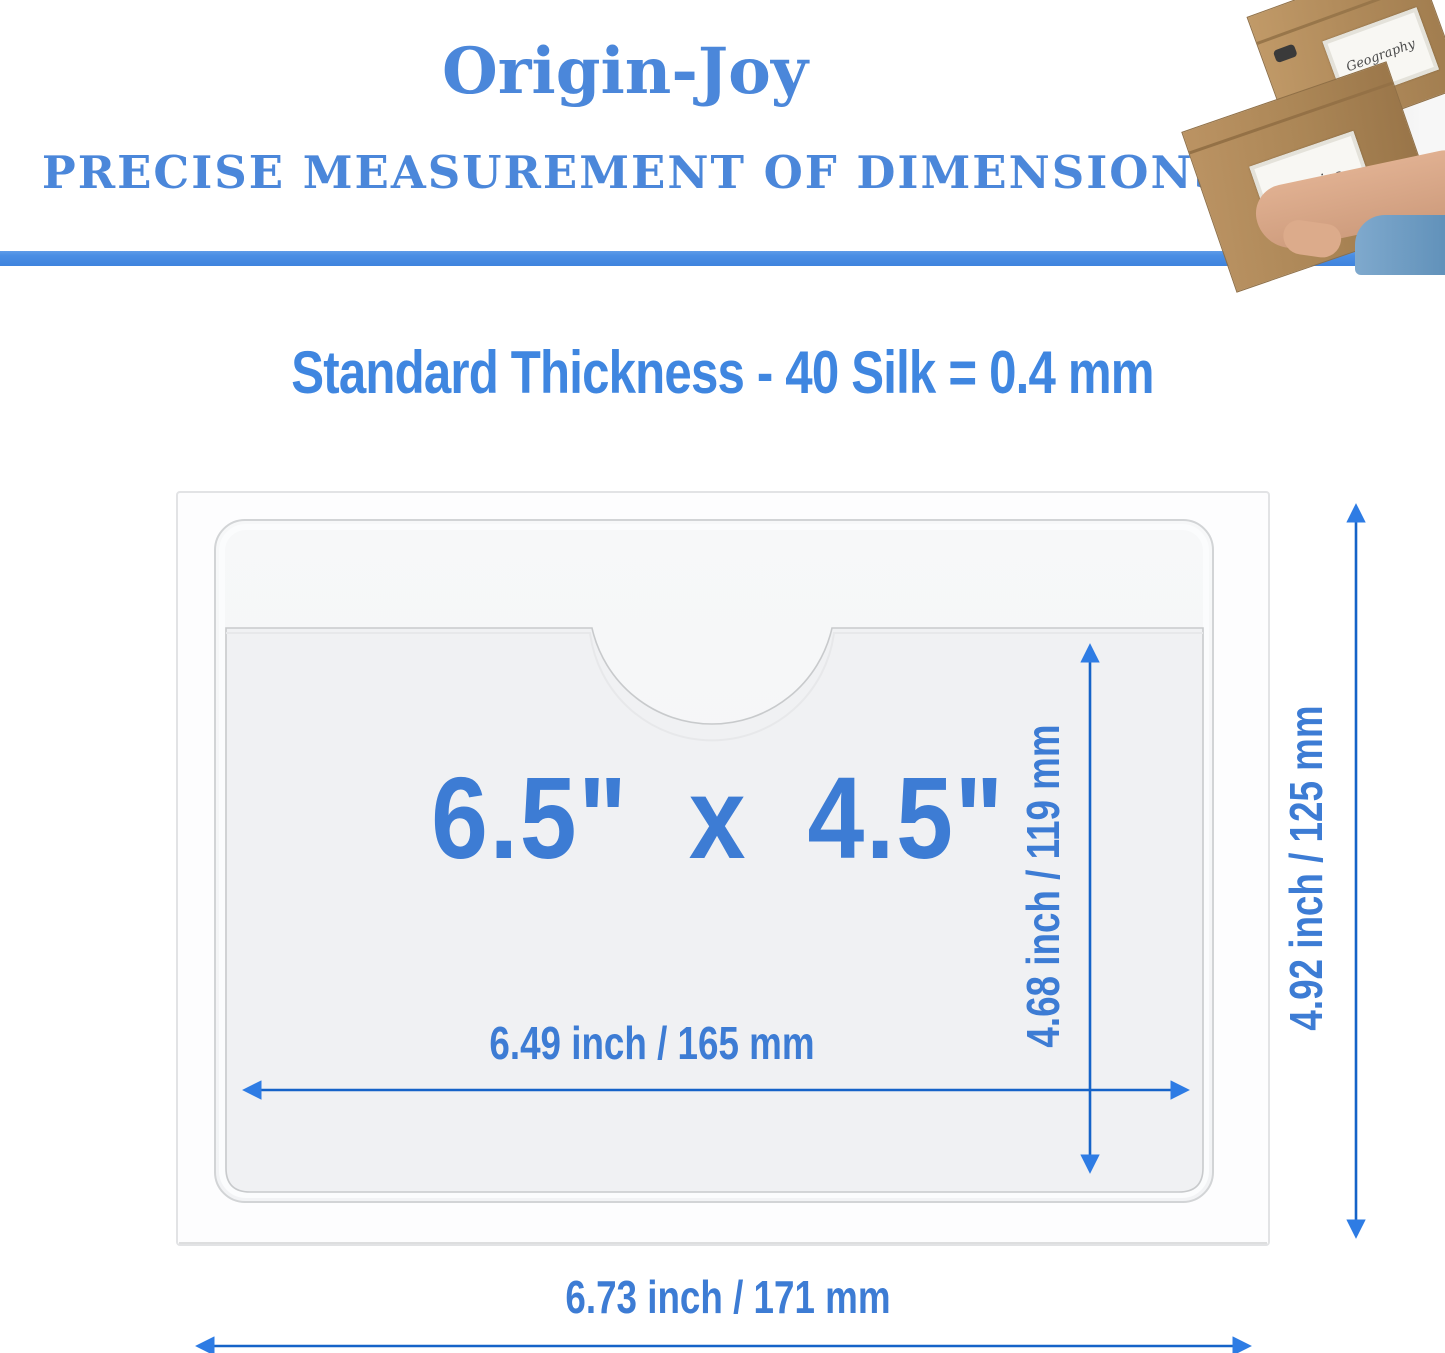  Describe the element at coordinates (1306, 868) in the screenshot. I see `outer-height-label: 4.92 inch / 125 mm` at that location.